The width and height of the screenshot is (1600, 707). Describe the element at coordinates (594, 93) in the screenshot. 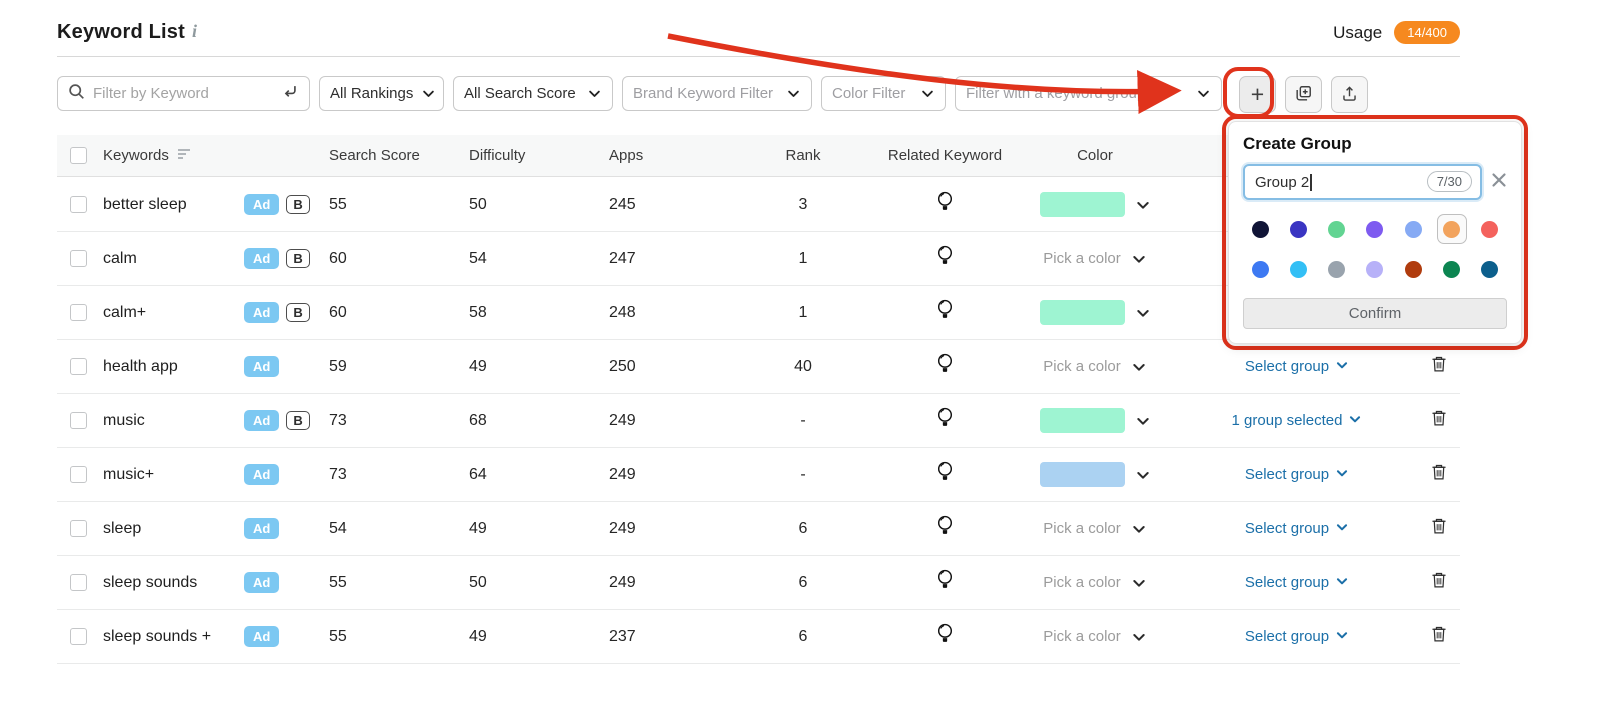

I see `chevron-down-icon` at that location.